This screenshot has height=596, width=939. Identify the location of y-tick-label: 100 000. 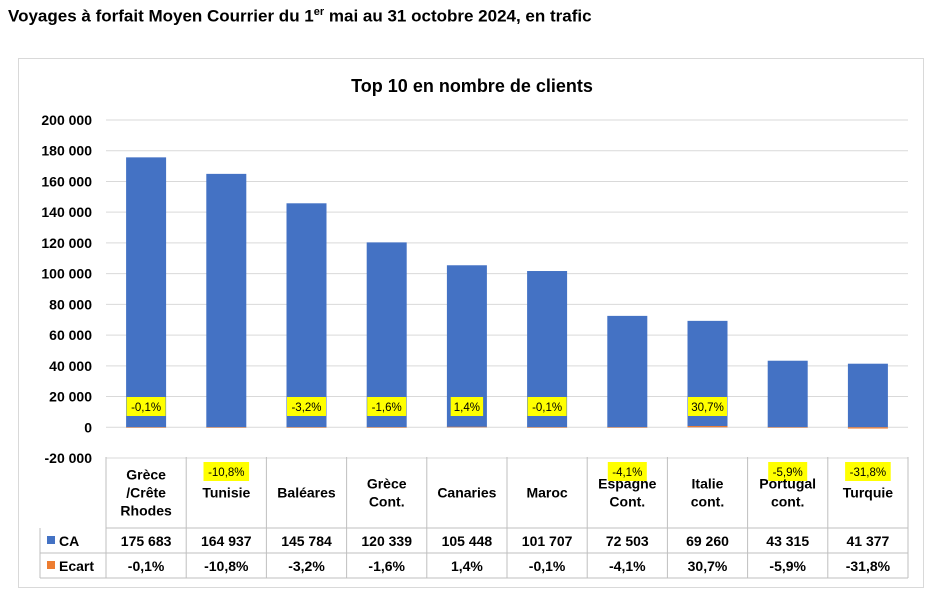
(66, 274).